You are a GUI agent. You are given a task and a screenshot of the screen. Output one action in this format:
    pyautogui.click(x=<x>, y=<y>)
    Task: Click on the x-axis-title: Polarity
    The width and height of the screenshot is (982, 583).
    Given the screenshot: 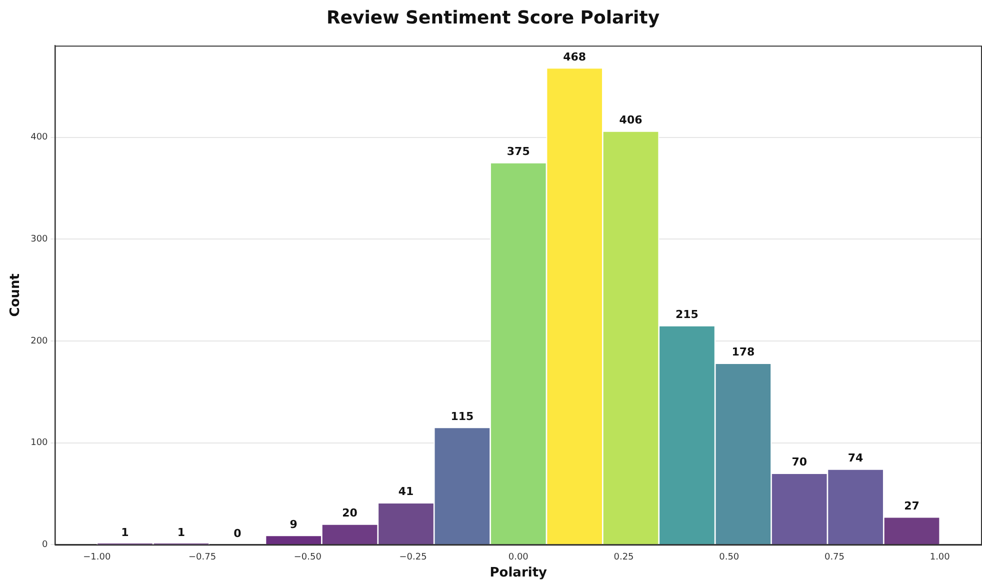 What is the action you would take?
    pyautogui.click(x=519, y=573)
    